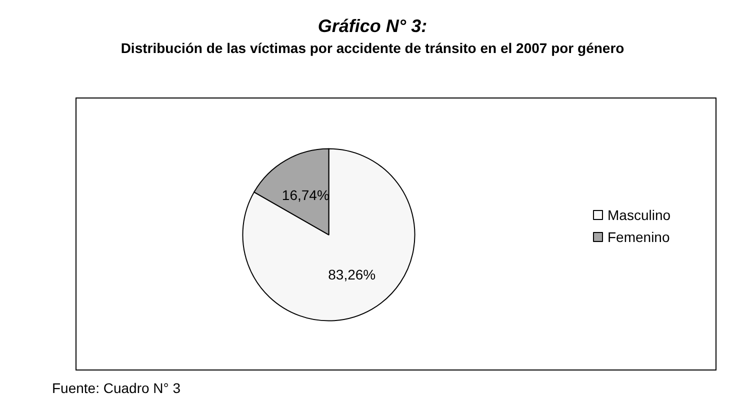 This screenshot has height=407, width=745. I want to click on legend-label: Femenino, so click(639, 237).